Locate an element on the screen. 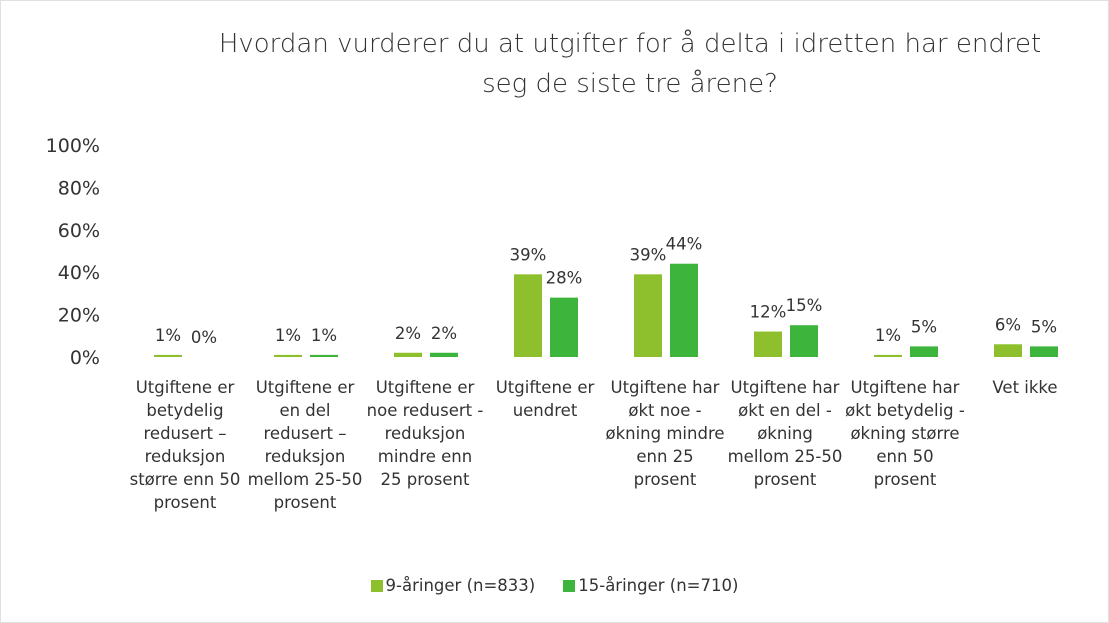 This screenshot has width=1109, height=623. data-label: 0% is located at coordinates (204, 337).